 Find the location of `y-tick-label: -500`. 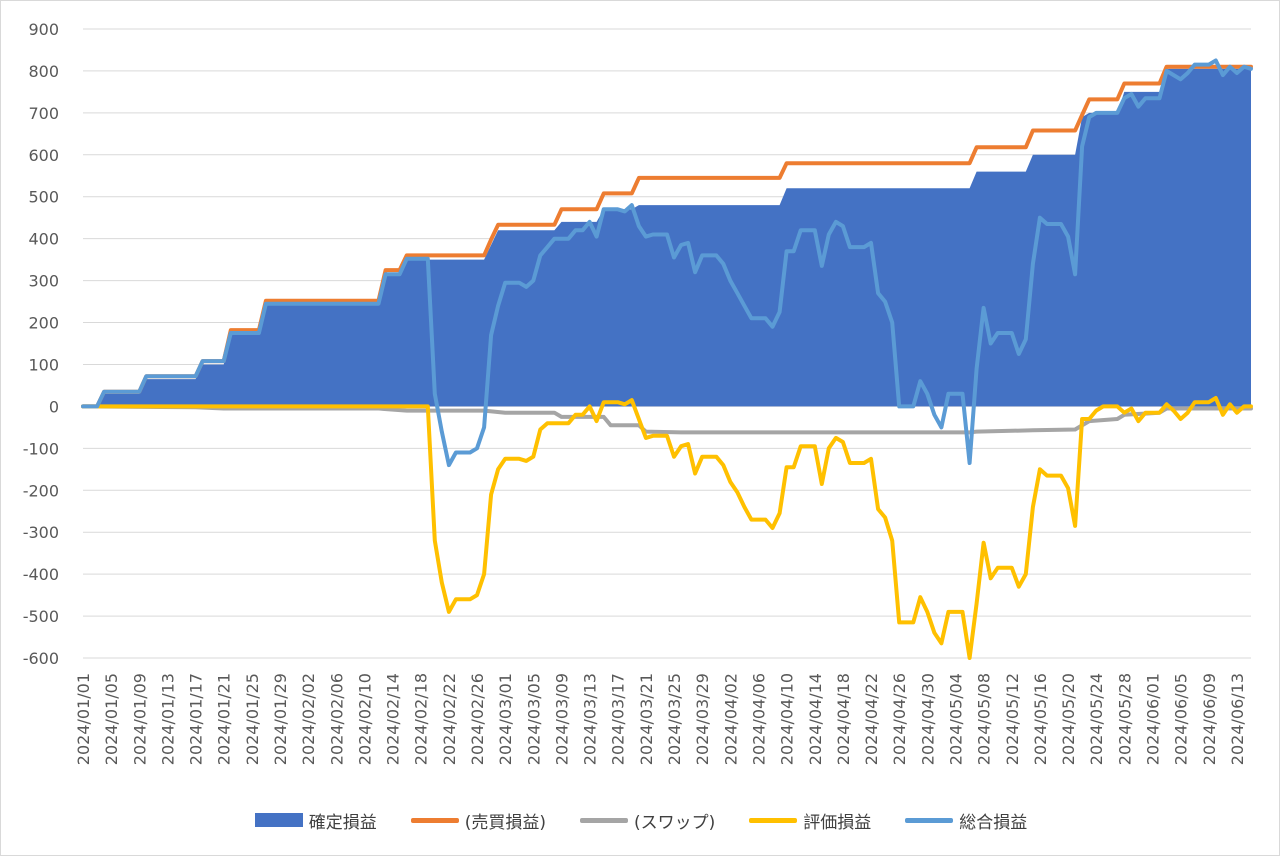

y-tick-label: -500 is located at coordinates (41, 616).